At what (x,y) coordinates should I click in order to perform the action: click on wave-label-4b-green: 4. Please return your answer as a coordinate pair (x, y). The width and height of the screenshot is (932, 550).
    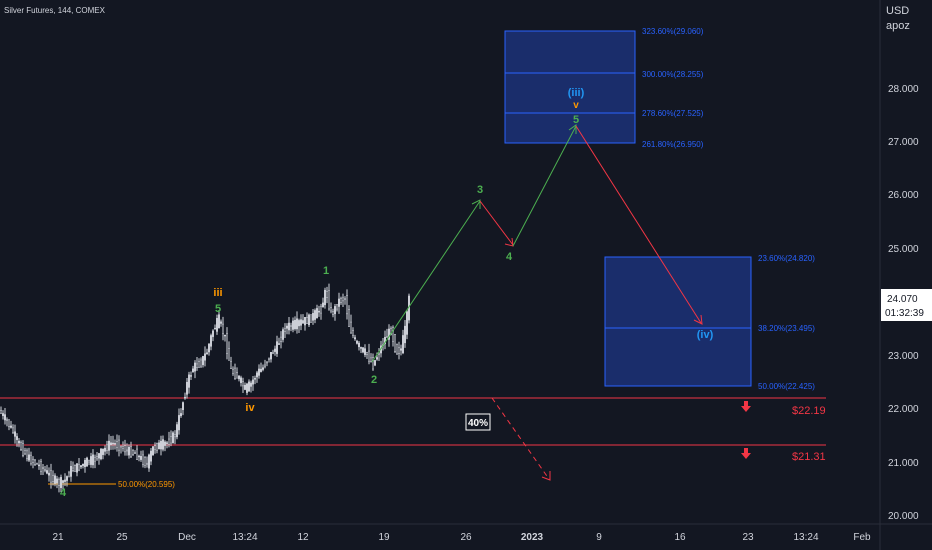
    Looking at the image, I should click on (509, 257).